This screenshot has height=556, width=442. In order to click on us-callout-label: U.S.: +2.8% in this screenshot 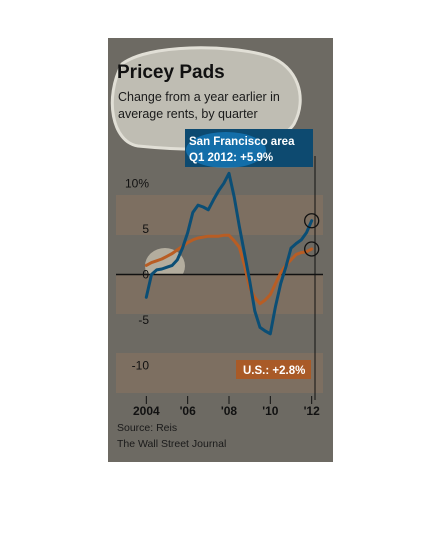, I will do `click(274, 371)`.